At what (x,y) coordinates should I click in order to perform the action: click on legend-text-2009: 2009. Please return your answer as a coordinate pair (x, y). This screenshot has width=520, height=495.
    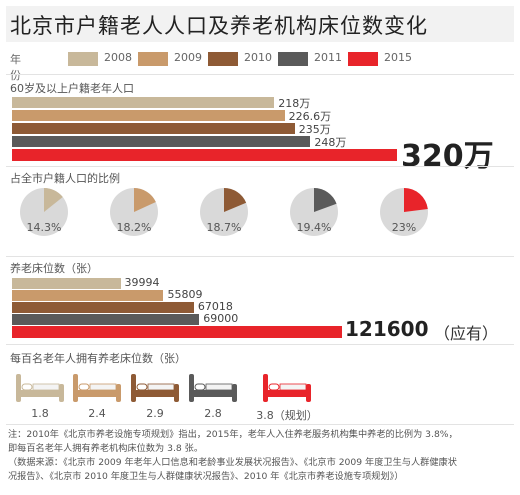
    Looking at the image, I should click on (188, 57).